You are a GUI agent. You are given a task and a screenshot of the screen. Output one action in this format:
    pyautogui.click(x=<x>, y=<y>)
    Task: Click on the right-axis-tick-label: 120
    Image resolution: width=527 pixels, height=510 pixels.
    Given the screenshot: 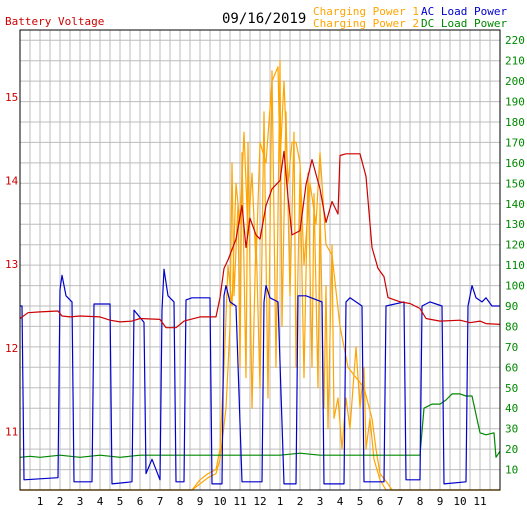 What is the action you would take?
    pyautogui.click(x=515, y=245)
    